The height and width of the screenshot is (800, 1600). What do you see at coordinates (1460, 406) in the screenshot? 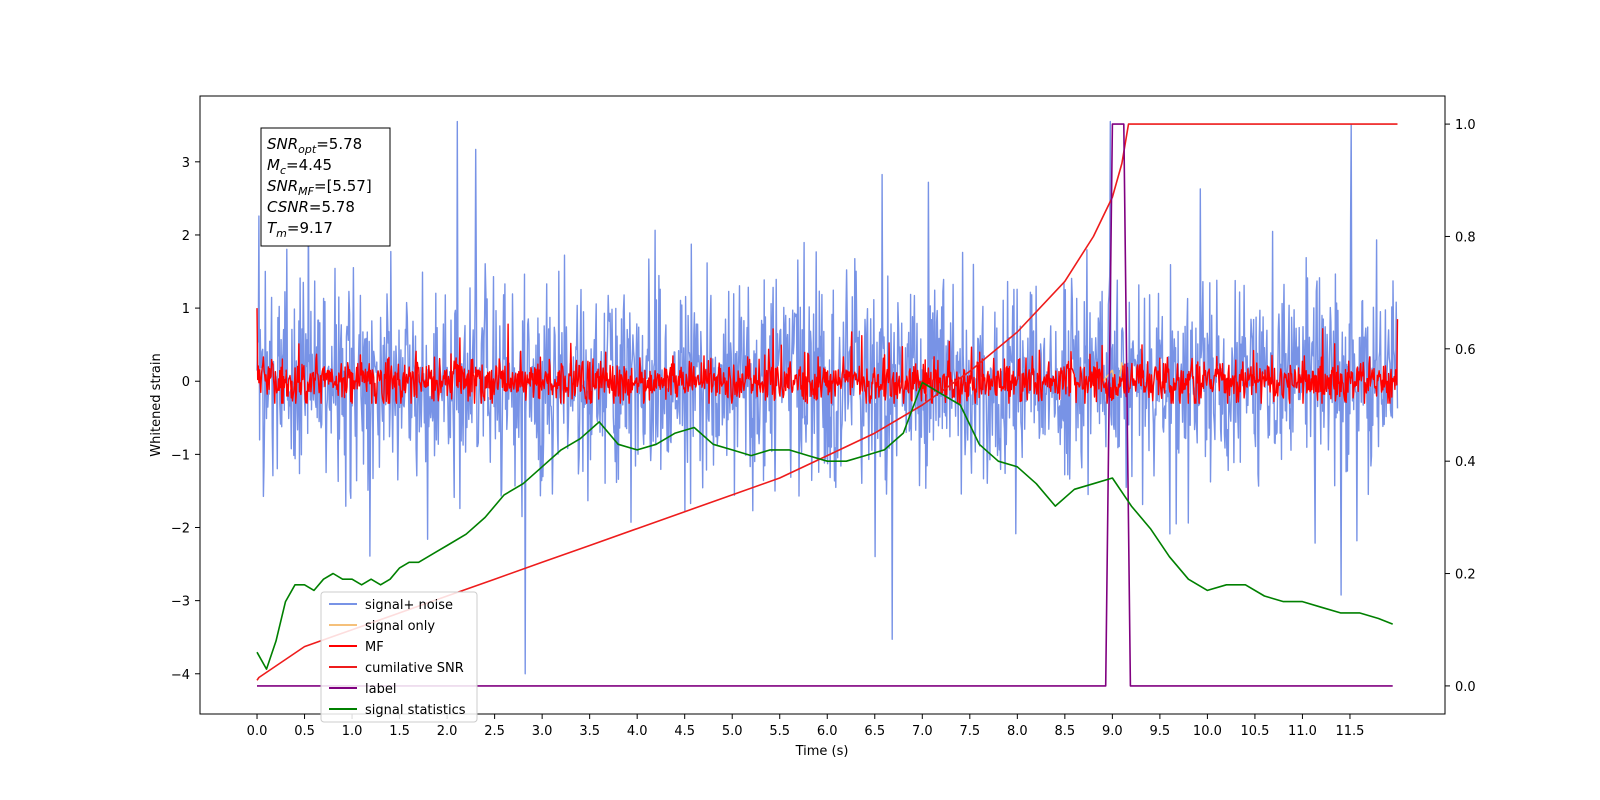
I see `y-axis-right: 0.0 0.2 0.4 0.6 0.8 1.0` at bounding box center [1460, 406].